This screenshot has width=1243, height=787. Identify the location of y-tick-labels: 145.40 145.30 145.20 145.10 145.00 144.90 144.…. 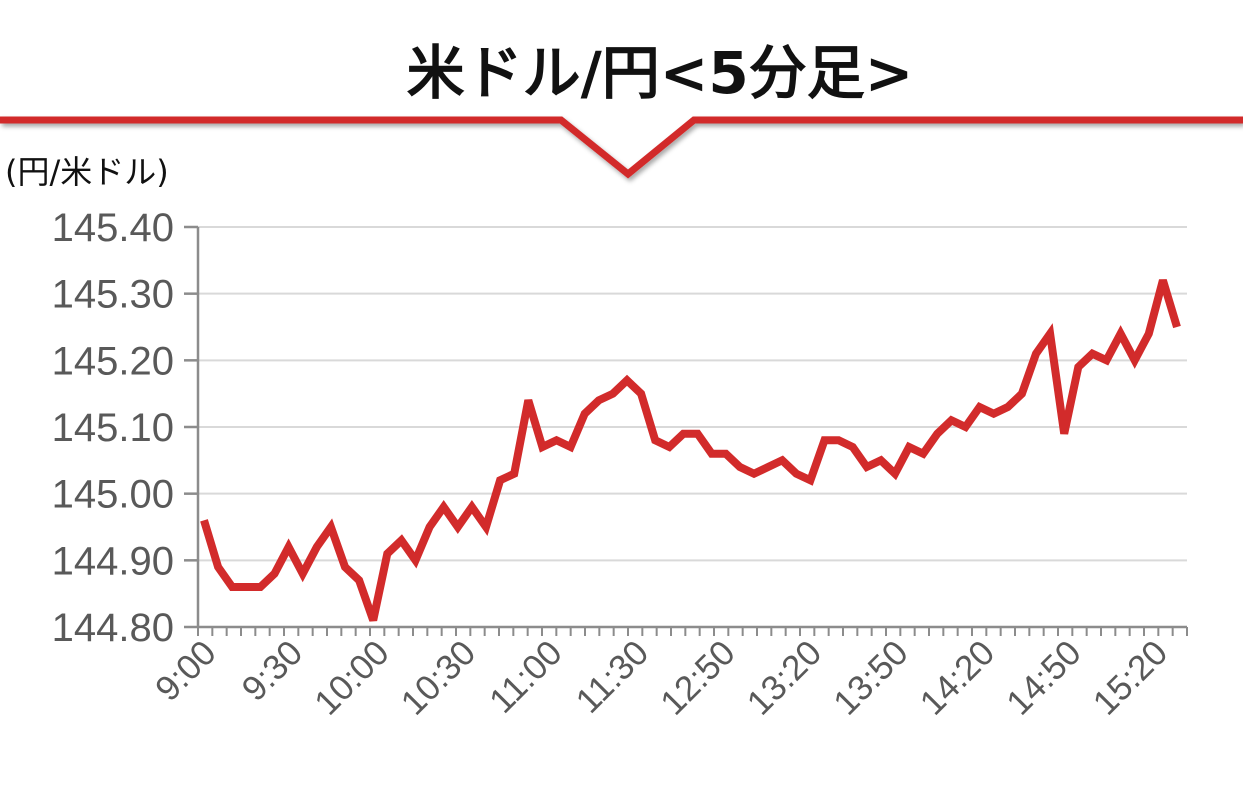
(125, 428).